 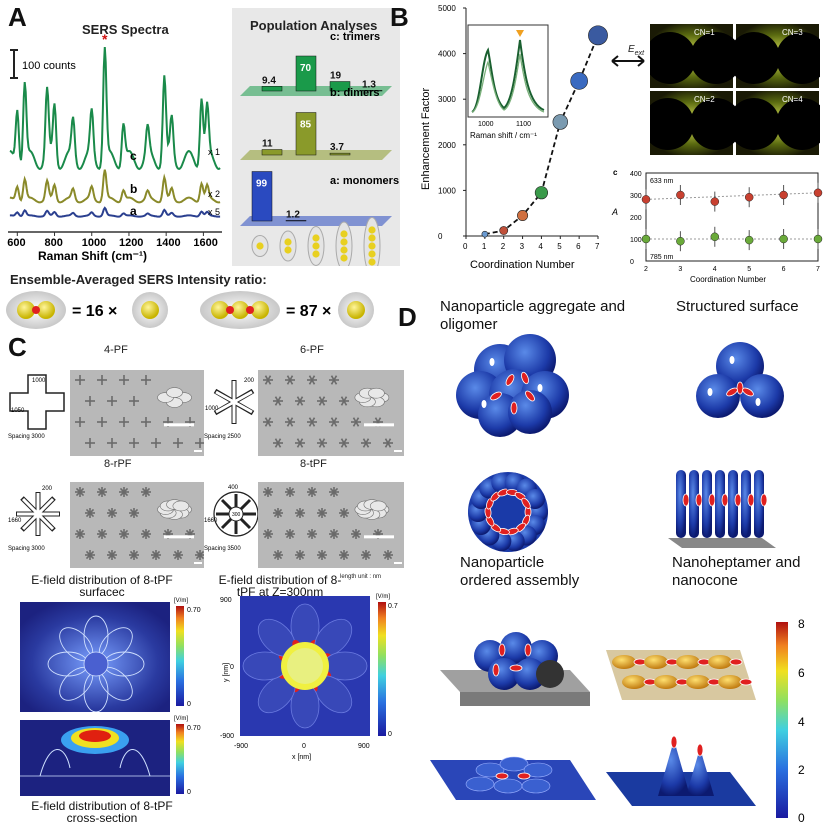 I want to click on panel-c-label: C, so click(x=17, y=347).